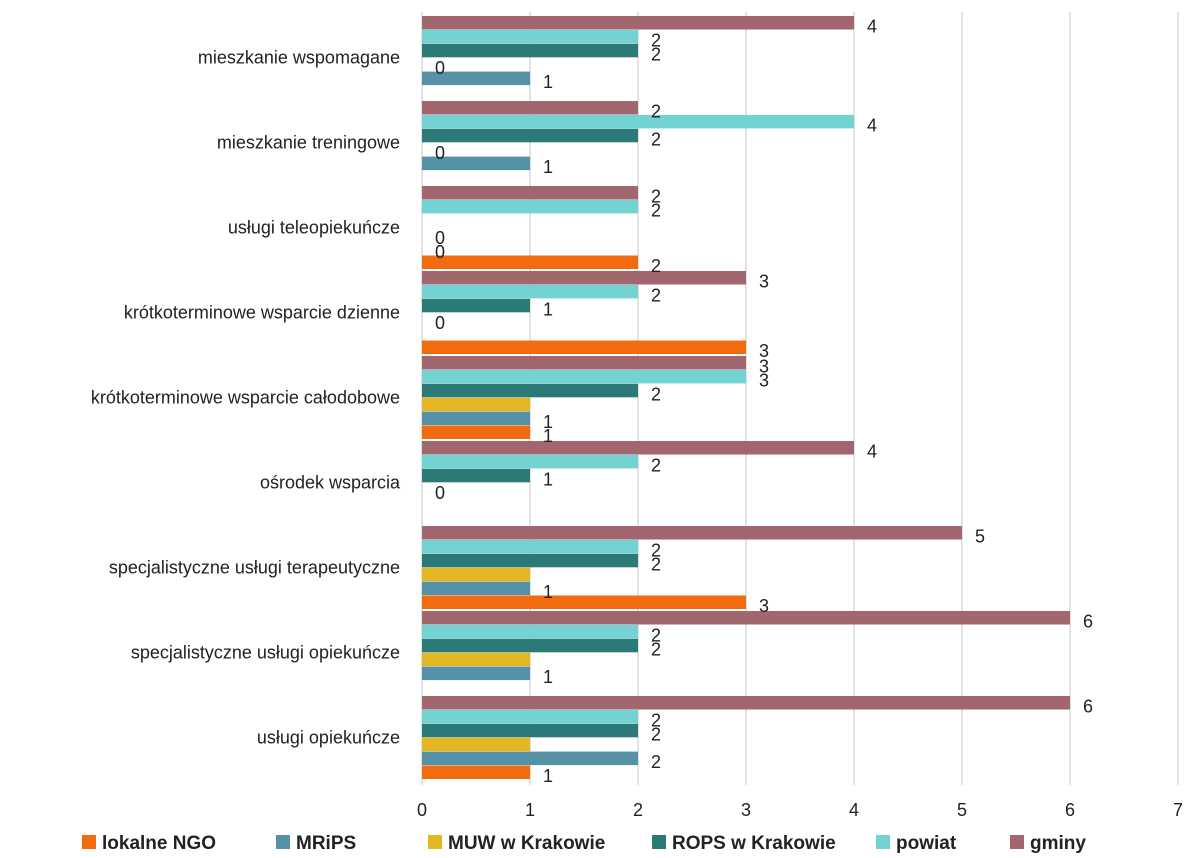  Describe the element at coordinates (330, 483) in the screenshot. I see `category-label: ośrodek wsparcia` at that location.